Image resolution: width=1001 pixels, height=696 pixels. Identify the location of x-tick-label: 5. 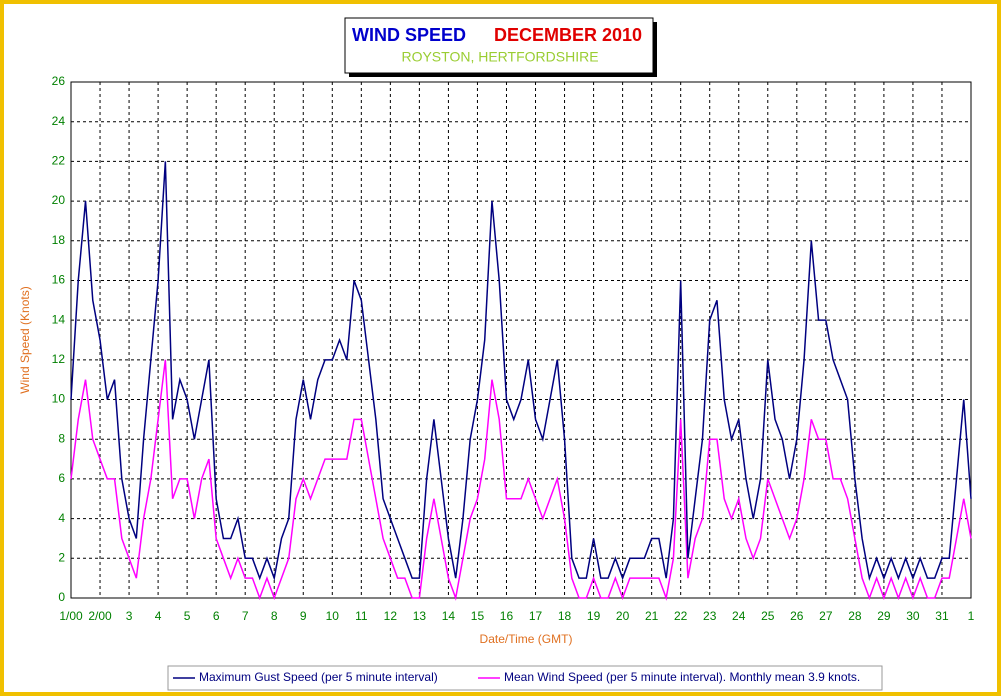
(187, 616).